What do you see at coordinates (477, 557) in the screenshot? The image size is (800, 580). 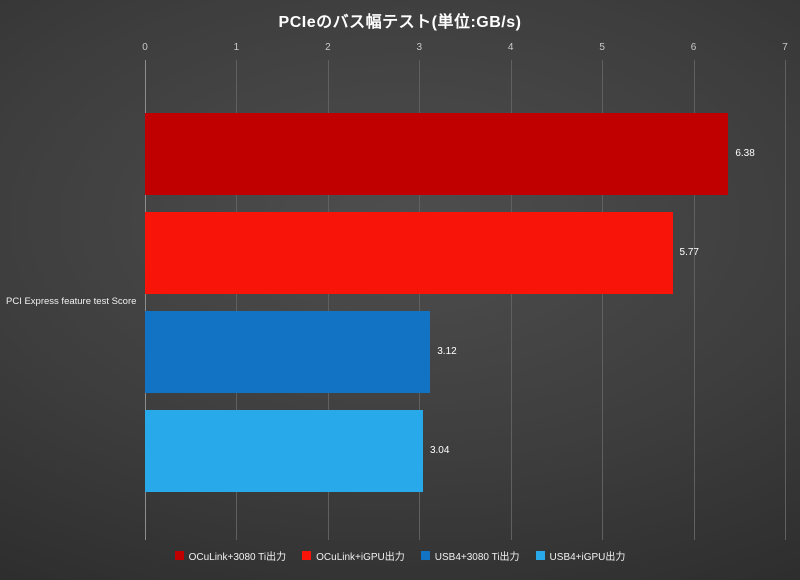 I see `legend-label: USB4+3080 Ti出力` at bounding box center [477, 557].